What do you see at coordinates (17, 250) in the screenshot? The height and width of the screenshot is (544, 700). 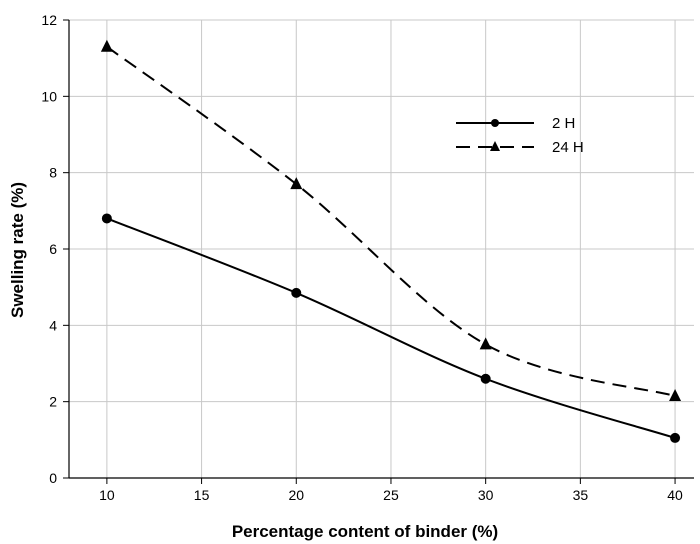 I see `y-axis-title: Swelling rate (%)` at bounding box center [17, 250].